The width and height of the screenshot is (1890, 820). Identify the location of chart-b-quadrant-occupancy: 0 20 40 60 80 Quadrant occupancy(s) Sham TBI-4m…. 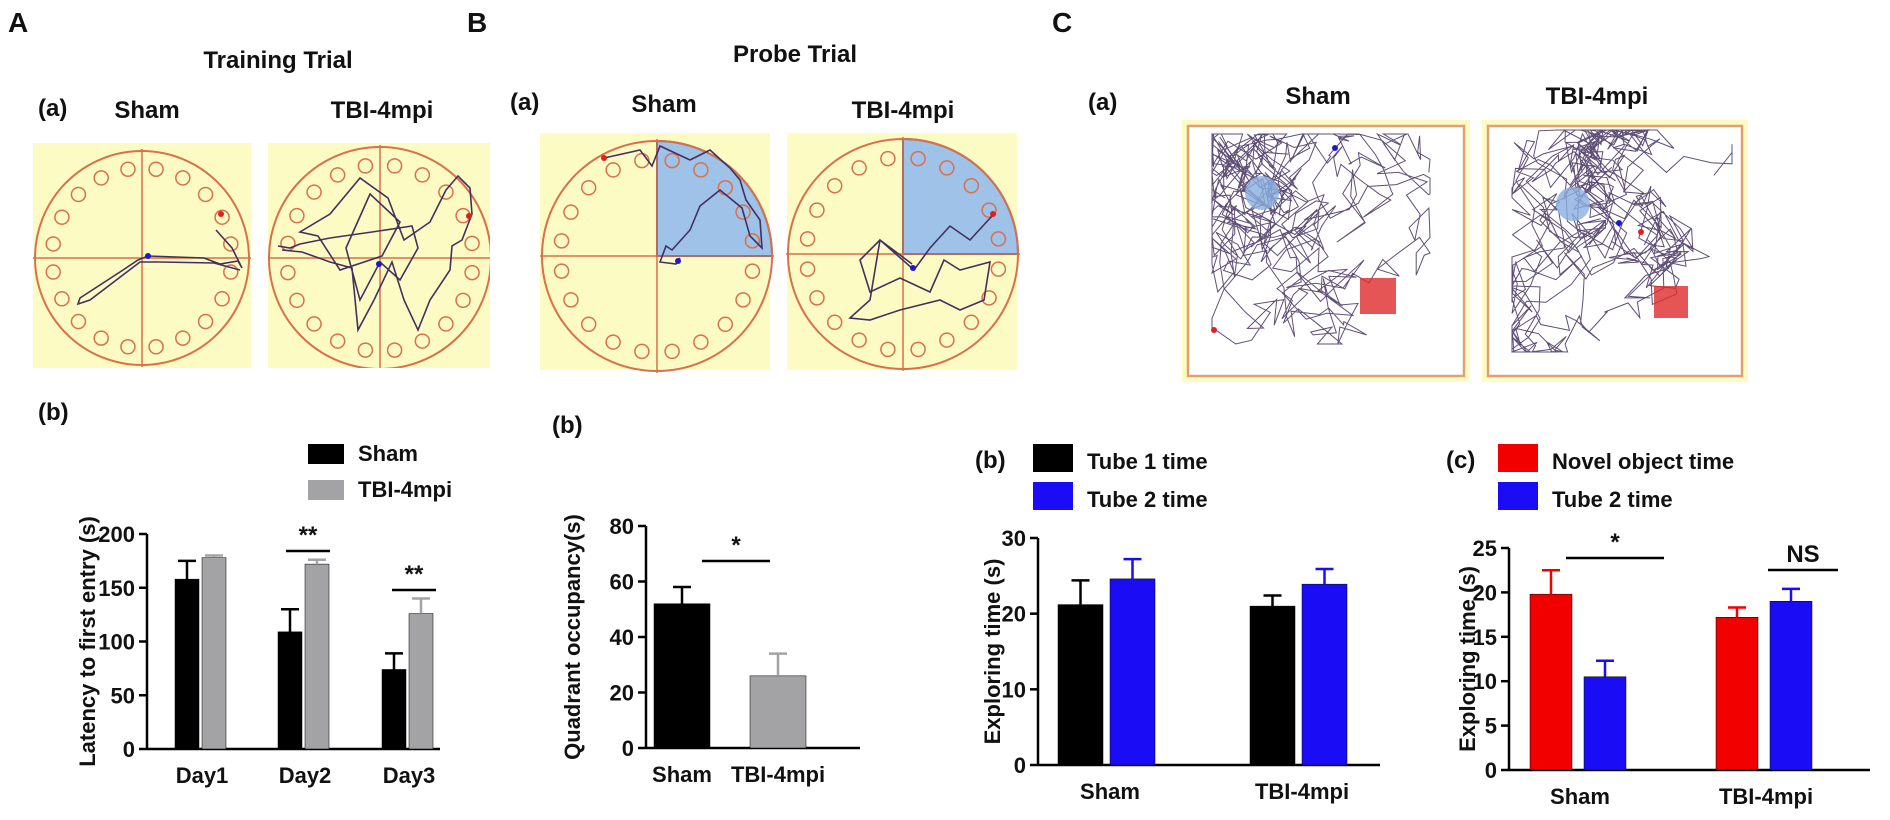
(710, 650).